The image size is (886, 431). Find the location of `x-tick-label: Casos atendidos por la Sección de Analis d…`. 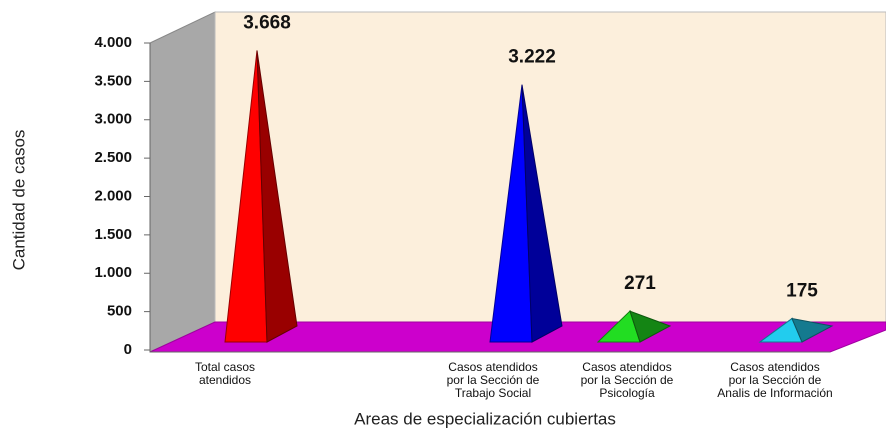

x-tick-label: Casos atendidos por la Sección de Analis d… is located at coordinates (774, 380).